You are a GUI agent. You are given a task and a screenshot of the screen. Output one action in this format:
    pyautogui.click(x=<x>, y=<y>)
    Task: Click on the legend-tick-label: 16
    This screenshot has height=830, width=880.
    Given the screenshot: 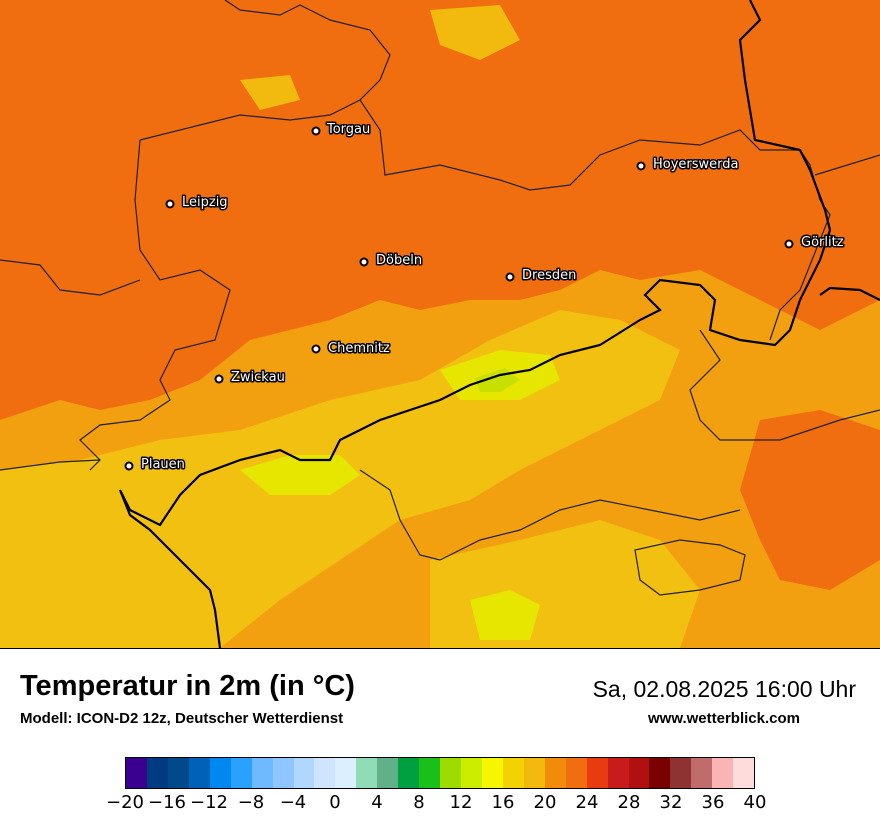 What is the action you would take?
    pyautogui.click(x=503, y=802)
    